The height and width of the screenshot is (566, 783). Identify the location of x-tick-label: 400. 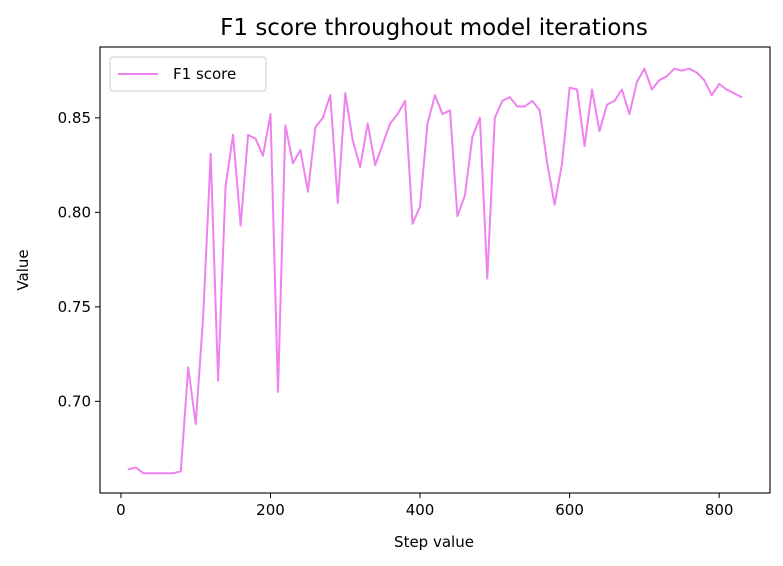
(420, 510).